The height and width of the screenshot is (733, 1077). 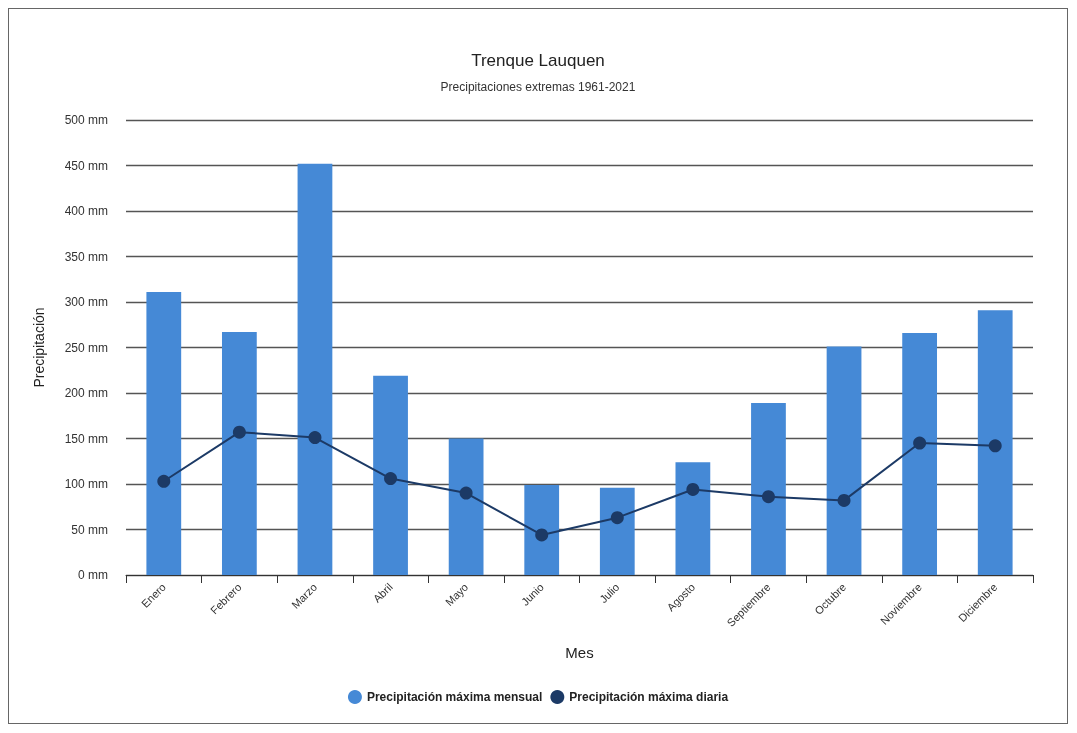 What do you see at coordinates (86, 393) in the screenshot?
I see `y-tick-label: 200 mm` at bounding box center [86, 393].